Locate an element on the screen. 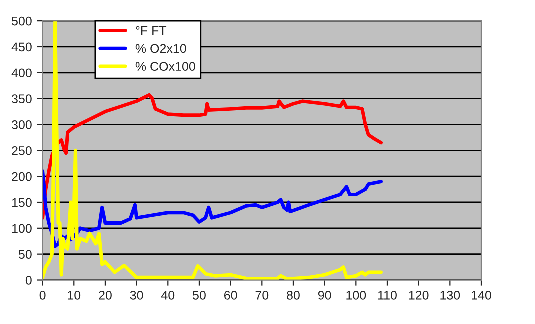 Image resolution: width=535 pixels, height=324 pixels. y-tick-label: 200 is located at coordinates (22, 177).